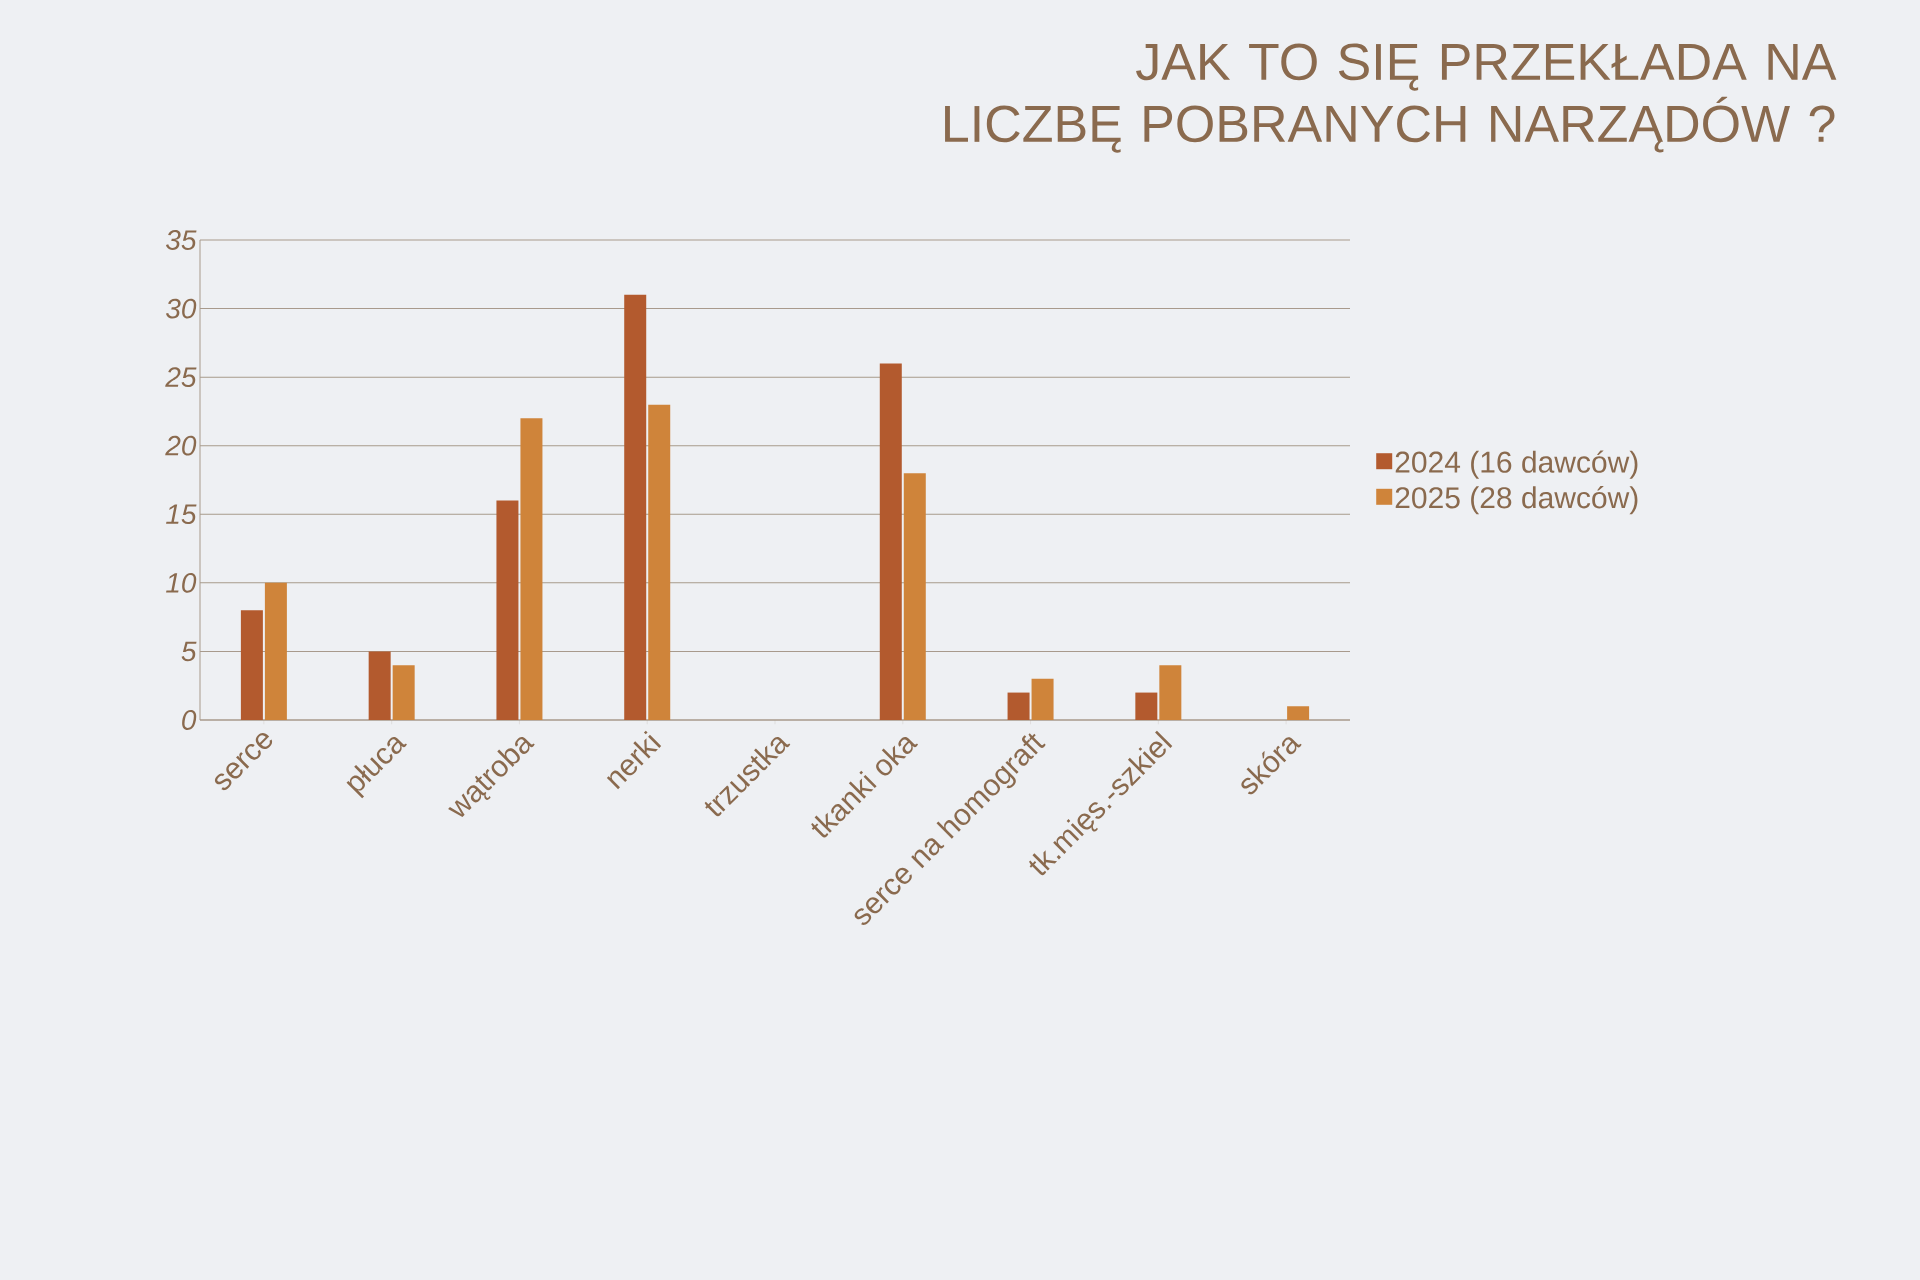 This screenshot has width=1920, height=1280. What do you see at coordinates (189, 651) in the screenshot?
I see `y-tick-label: 5` at bounding box center [189, 651].